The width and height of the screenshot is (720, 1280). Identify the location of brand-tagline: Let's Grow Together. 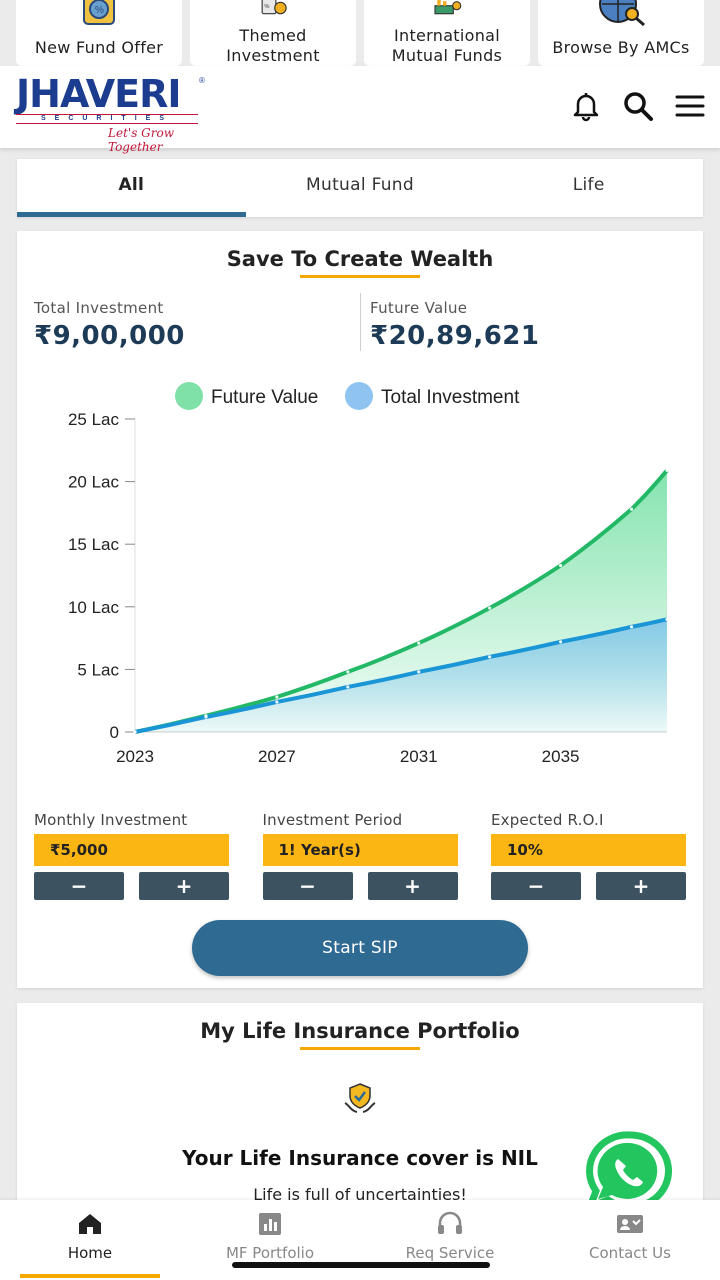
(141, 140).